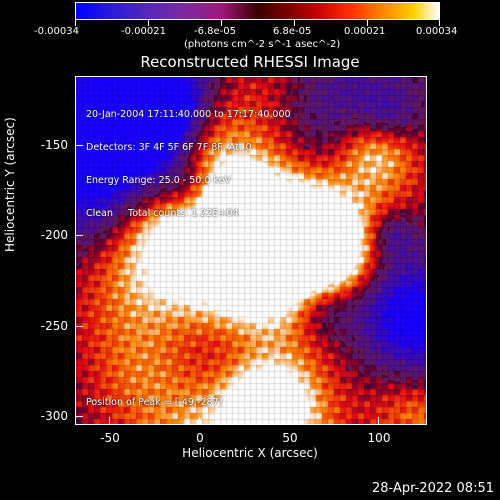  I want to click on colorbar-tick-label: -6.8e-05, so click(215, 31).